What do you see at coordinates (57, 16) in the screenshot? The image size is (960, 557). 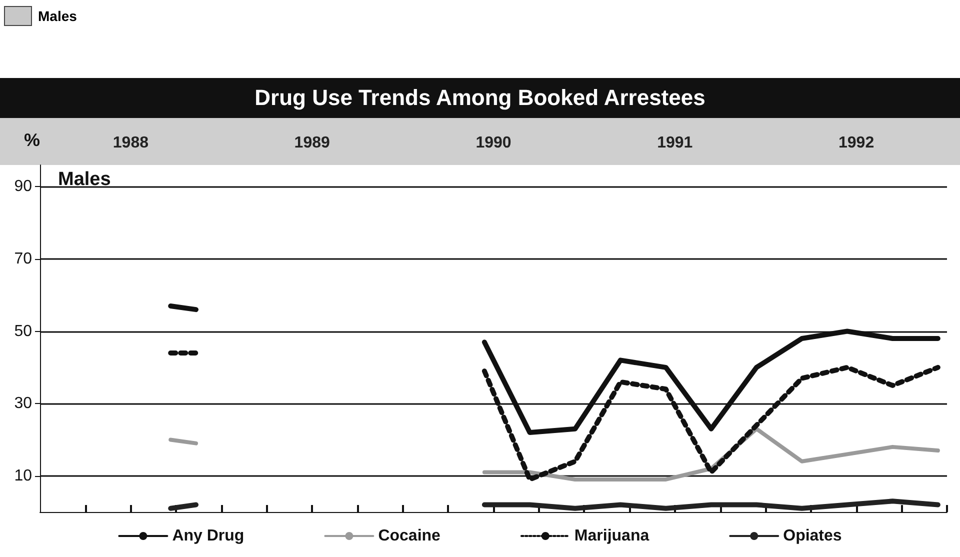 I see `text: Males` at bounding box center [57, 16].